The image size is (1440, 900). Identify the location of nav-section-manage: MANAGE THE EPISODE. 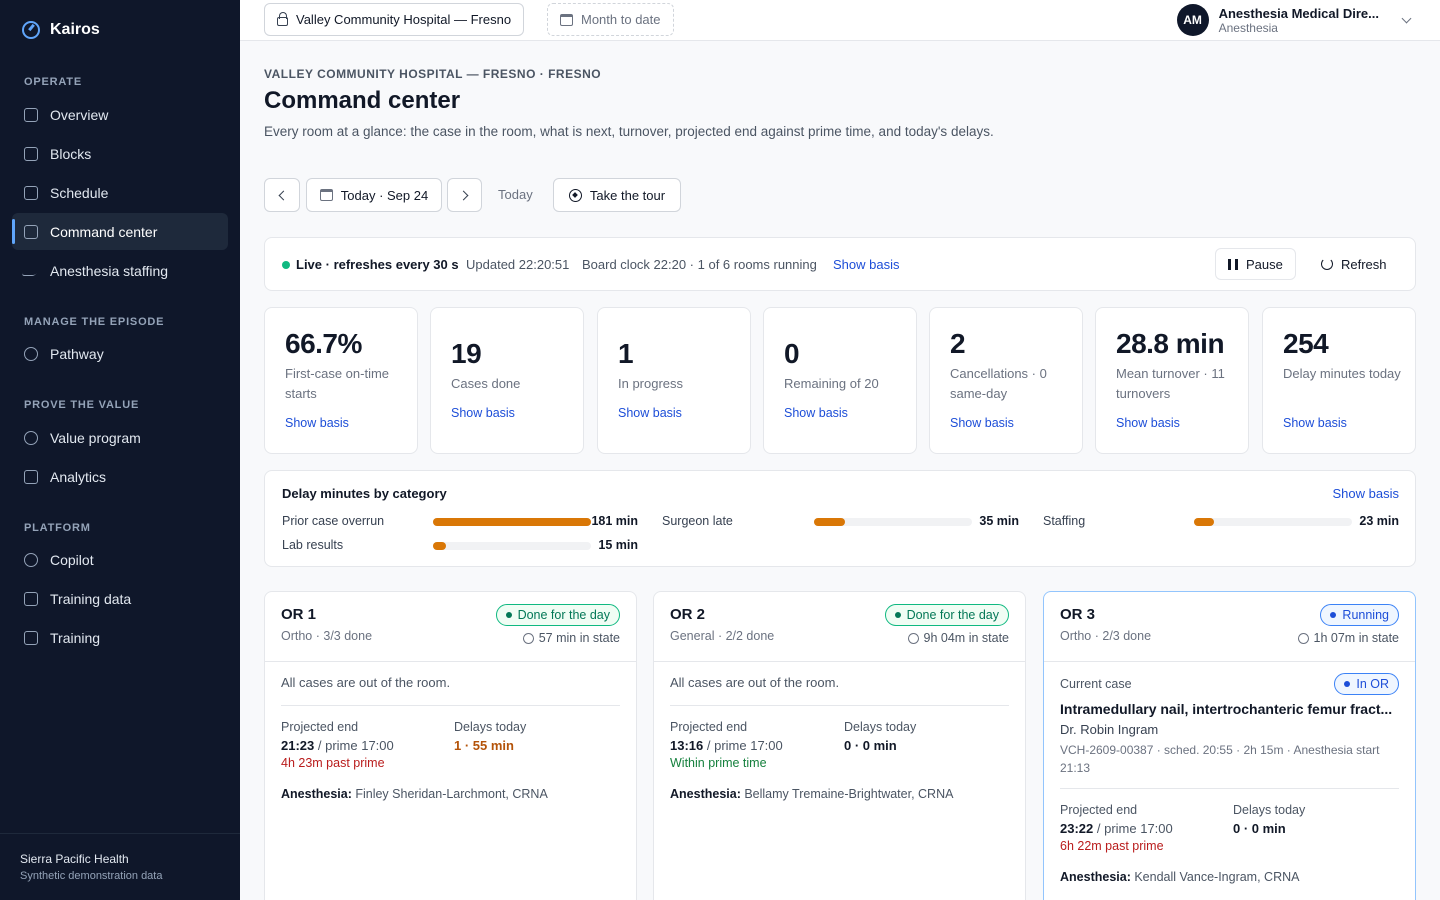
(94, 322).